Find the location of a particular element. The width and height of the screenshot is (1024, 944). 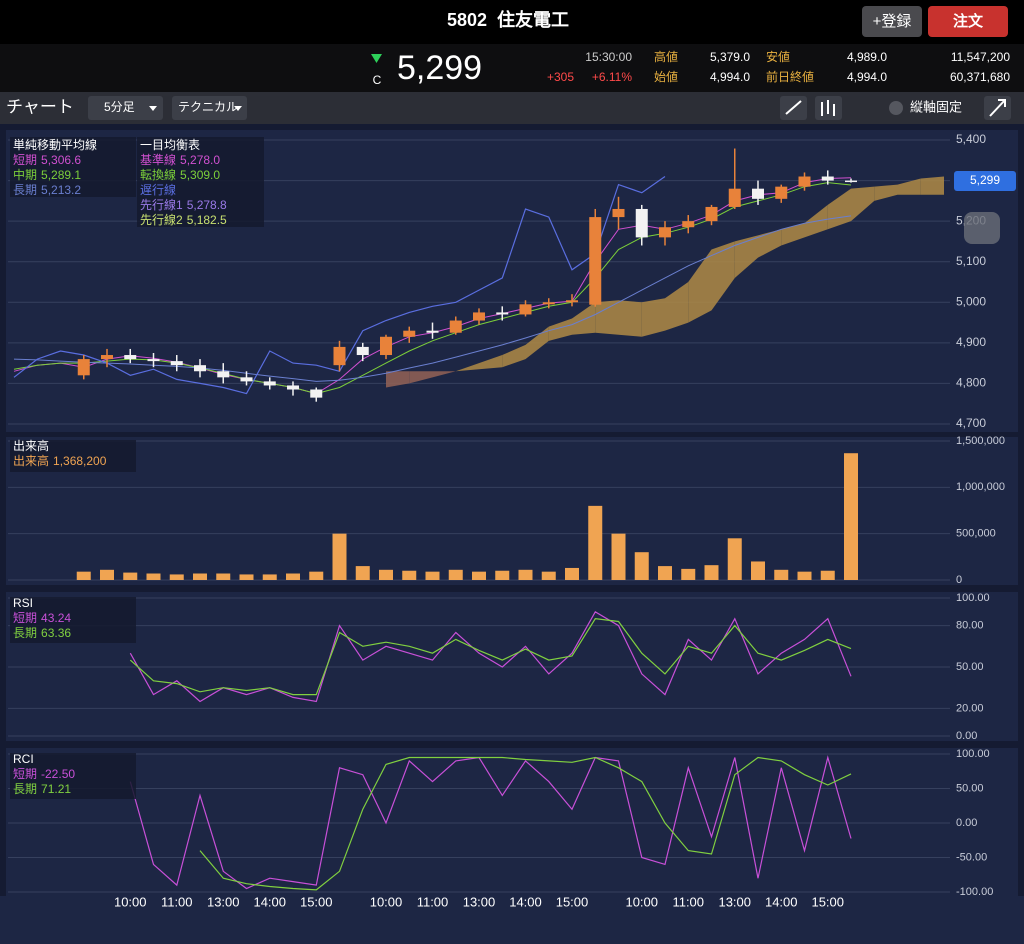

expand-icon is located at coordinates (997, 108).